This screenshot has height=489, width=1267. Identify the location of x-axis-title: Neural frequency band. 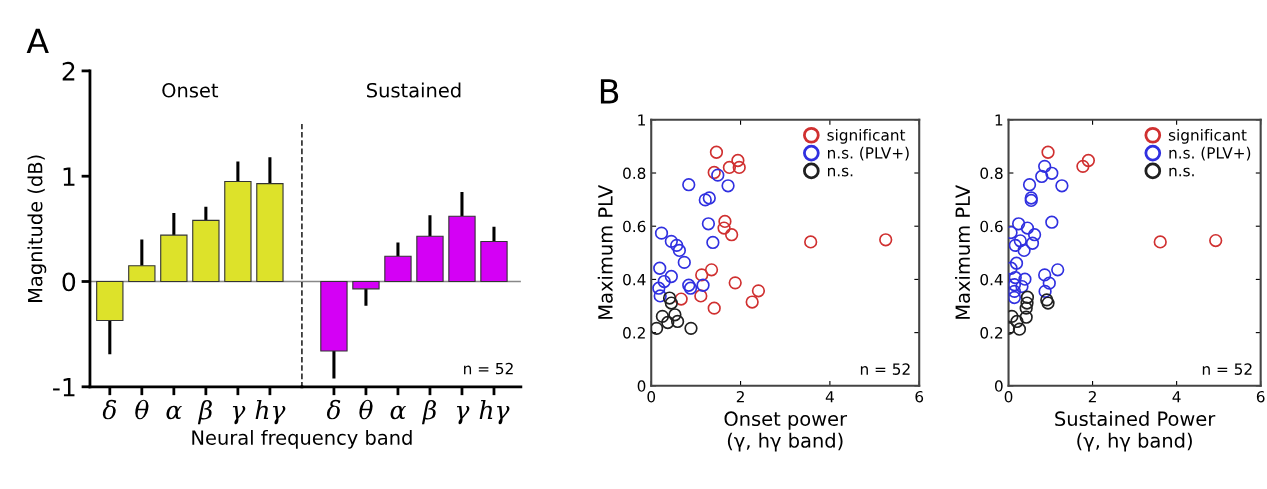
(302, 439).